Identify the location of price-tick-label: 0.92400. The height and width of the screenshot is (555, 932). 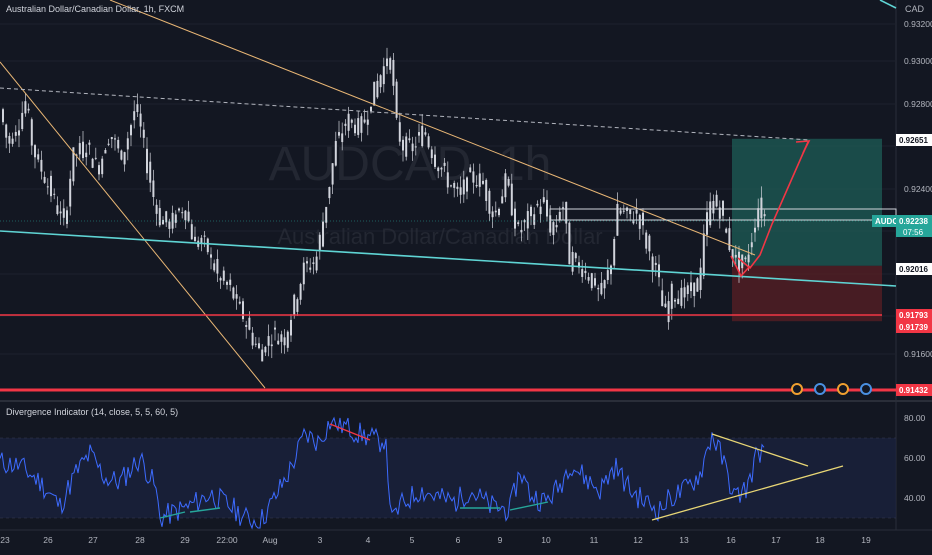
(918, 189).